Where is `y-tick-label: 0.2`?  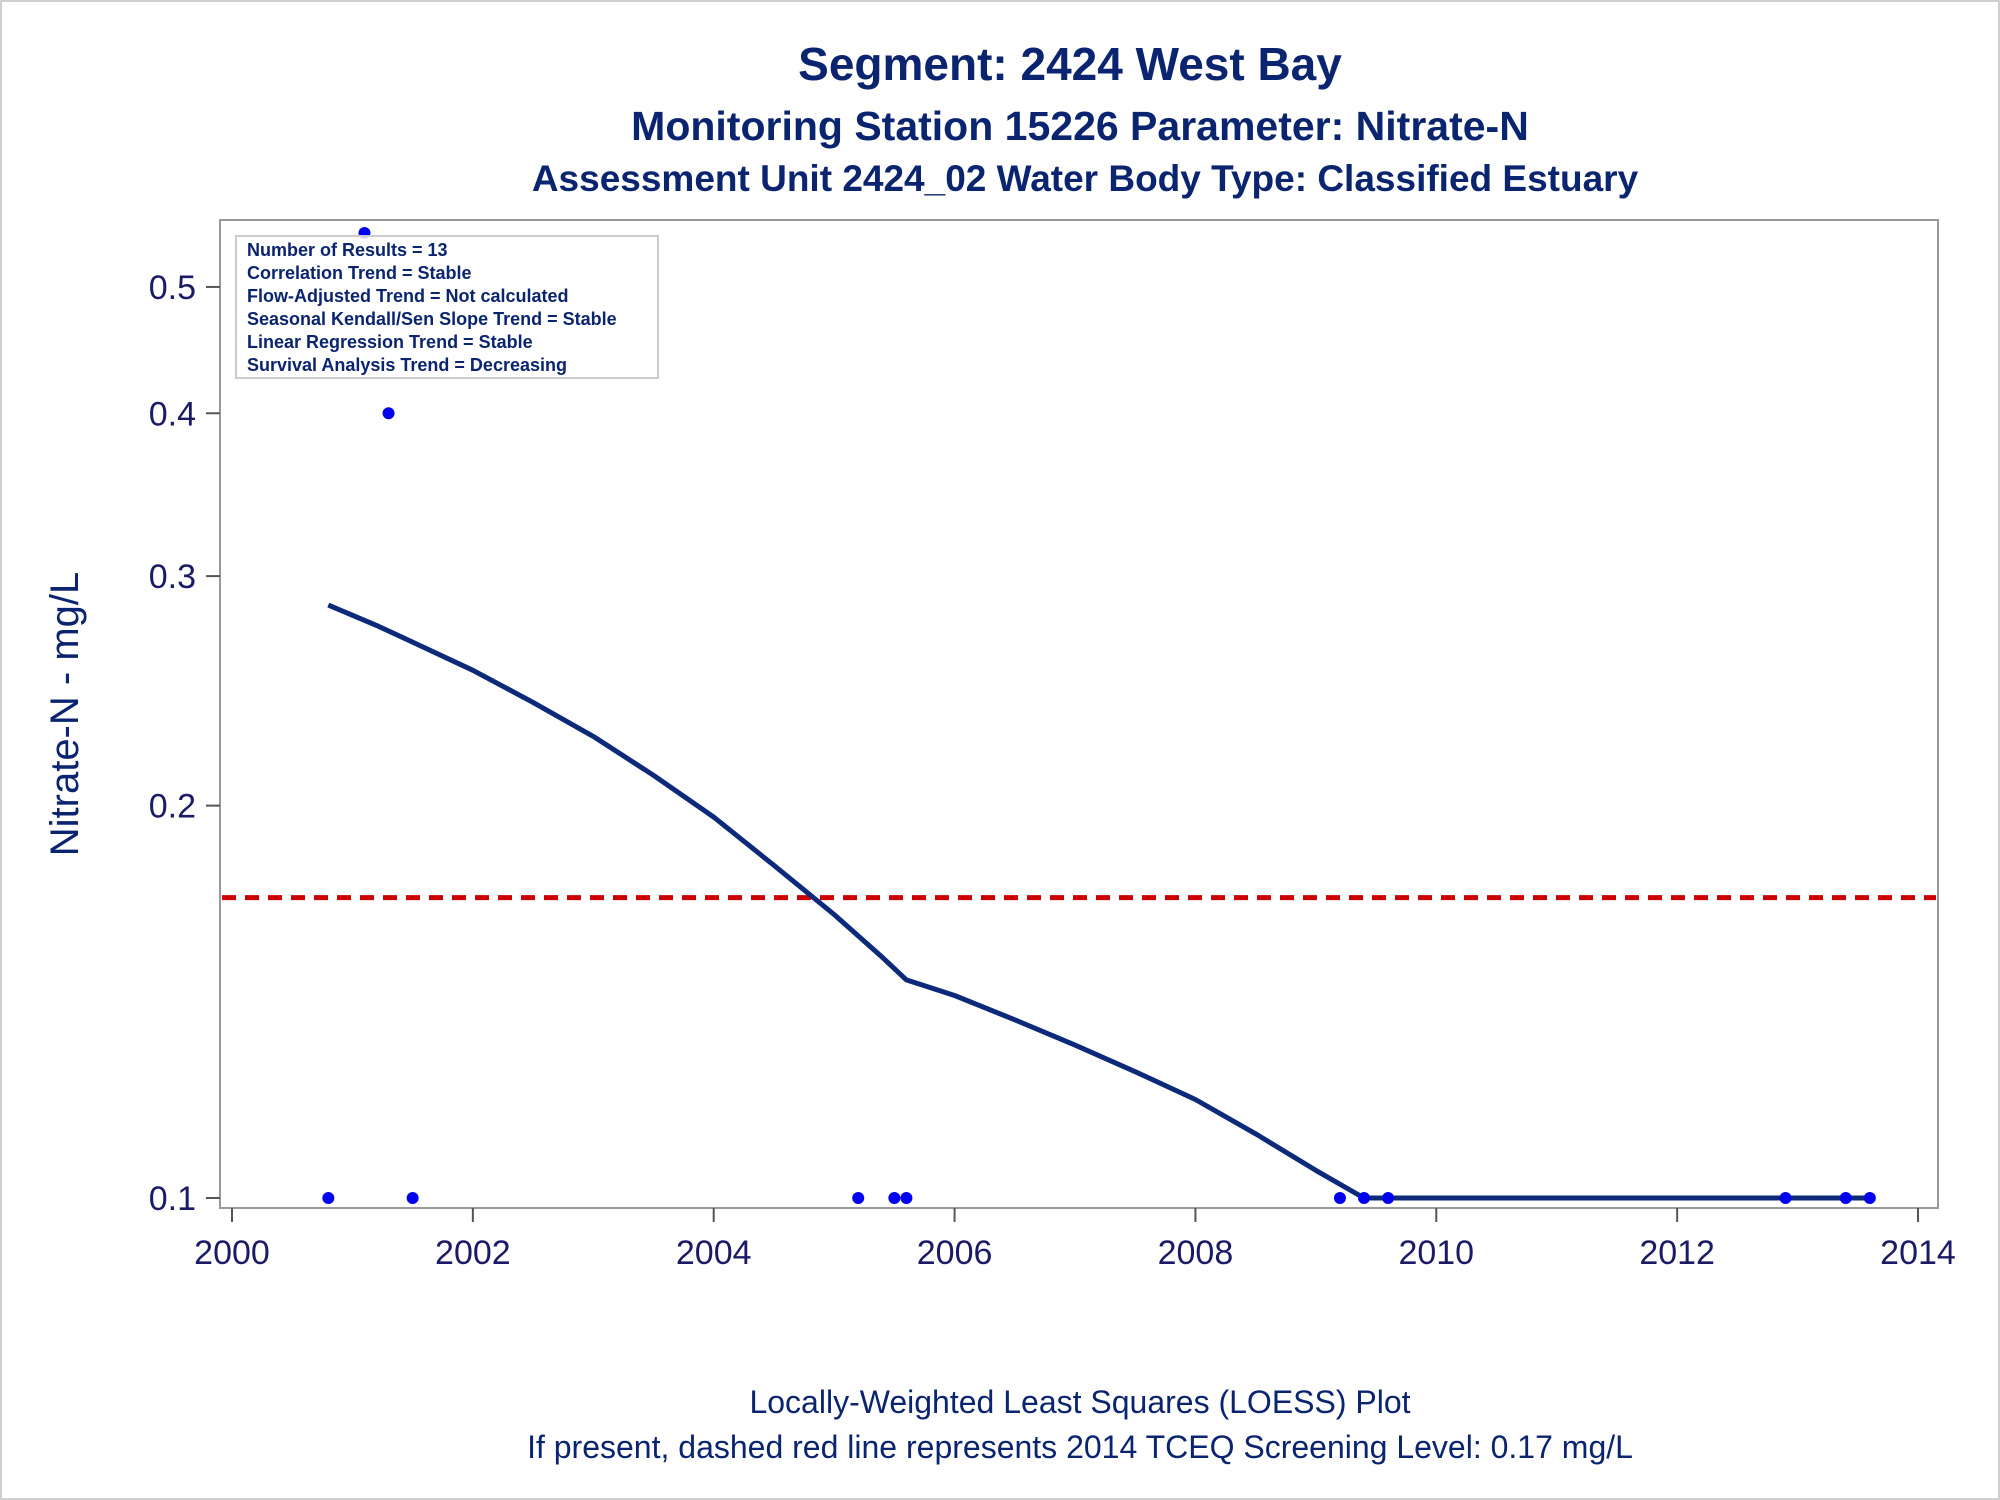
y-tick-label: 0.2 is located at coordinates (172, 807).